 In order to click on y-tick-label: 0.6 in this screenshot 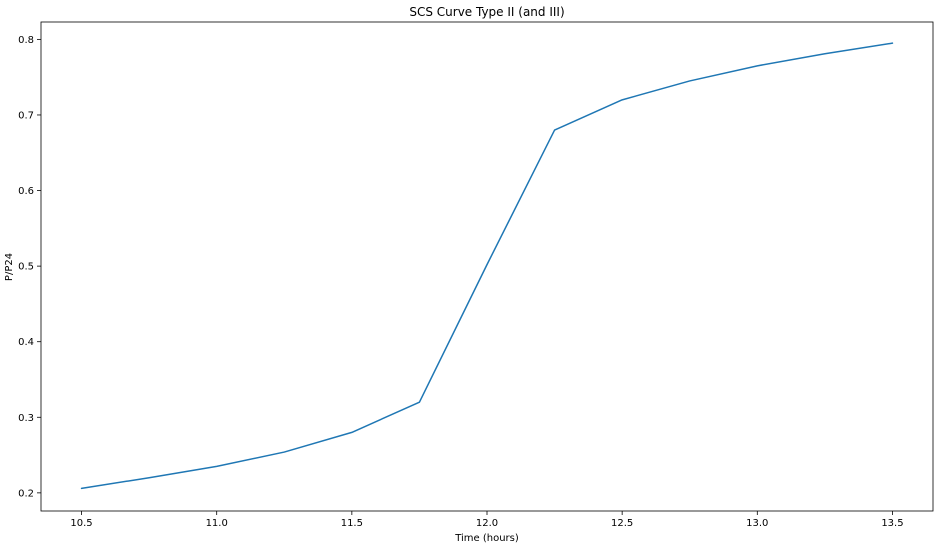, I will do `click(26, 191)`.